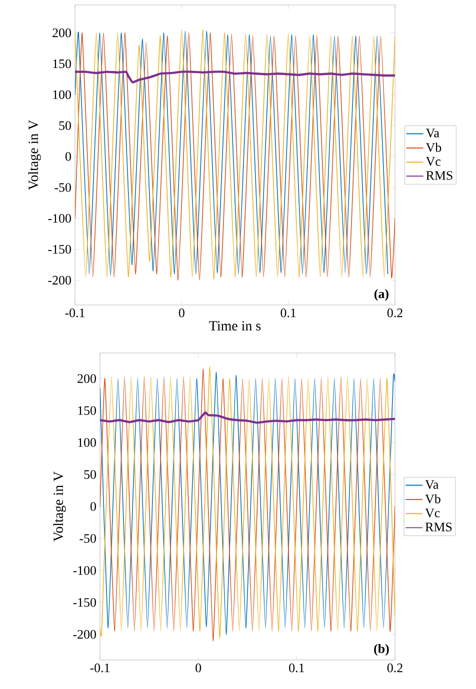 The width and height of the screenshot is (476, 689). I want to click on annotation: (a), so click(381, 295).